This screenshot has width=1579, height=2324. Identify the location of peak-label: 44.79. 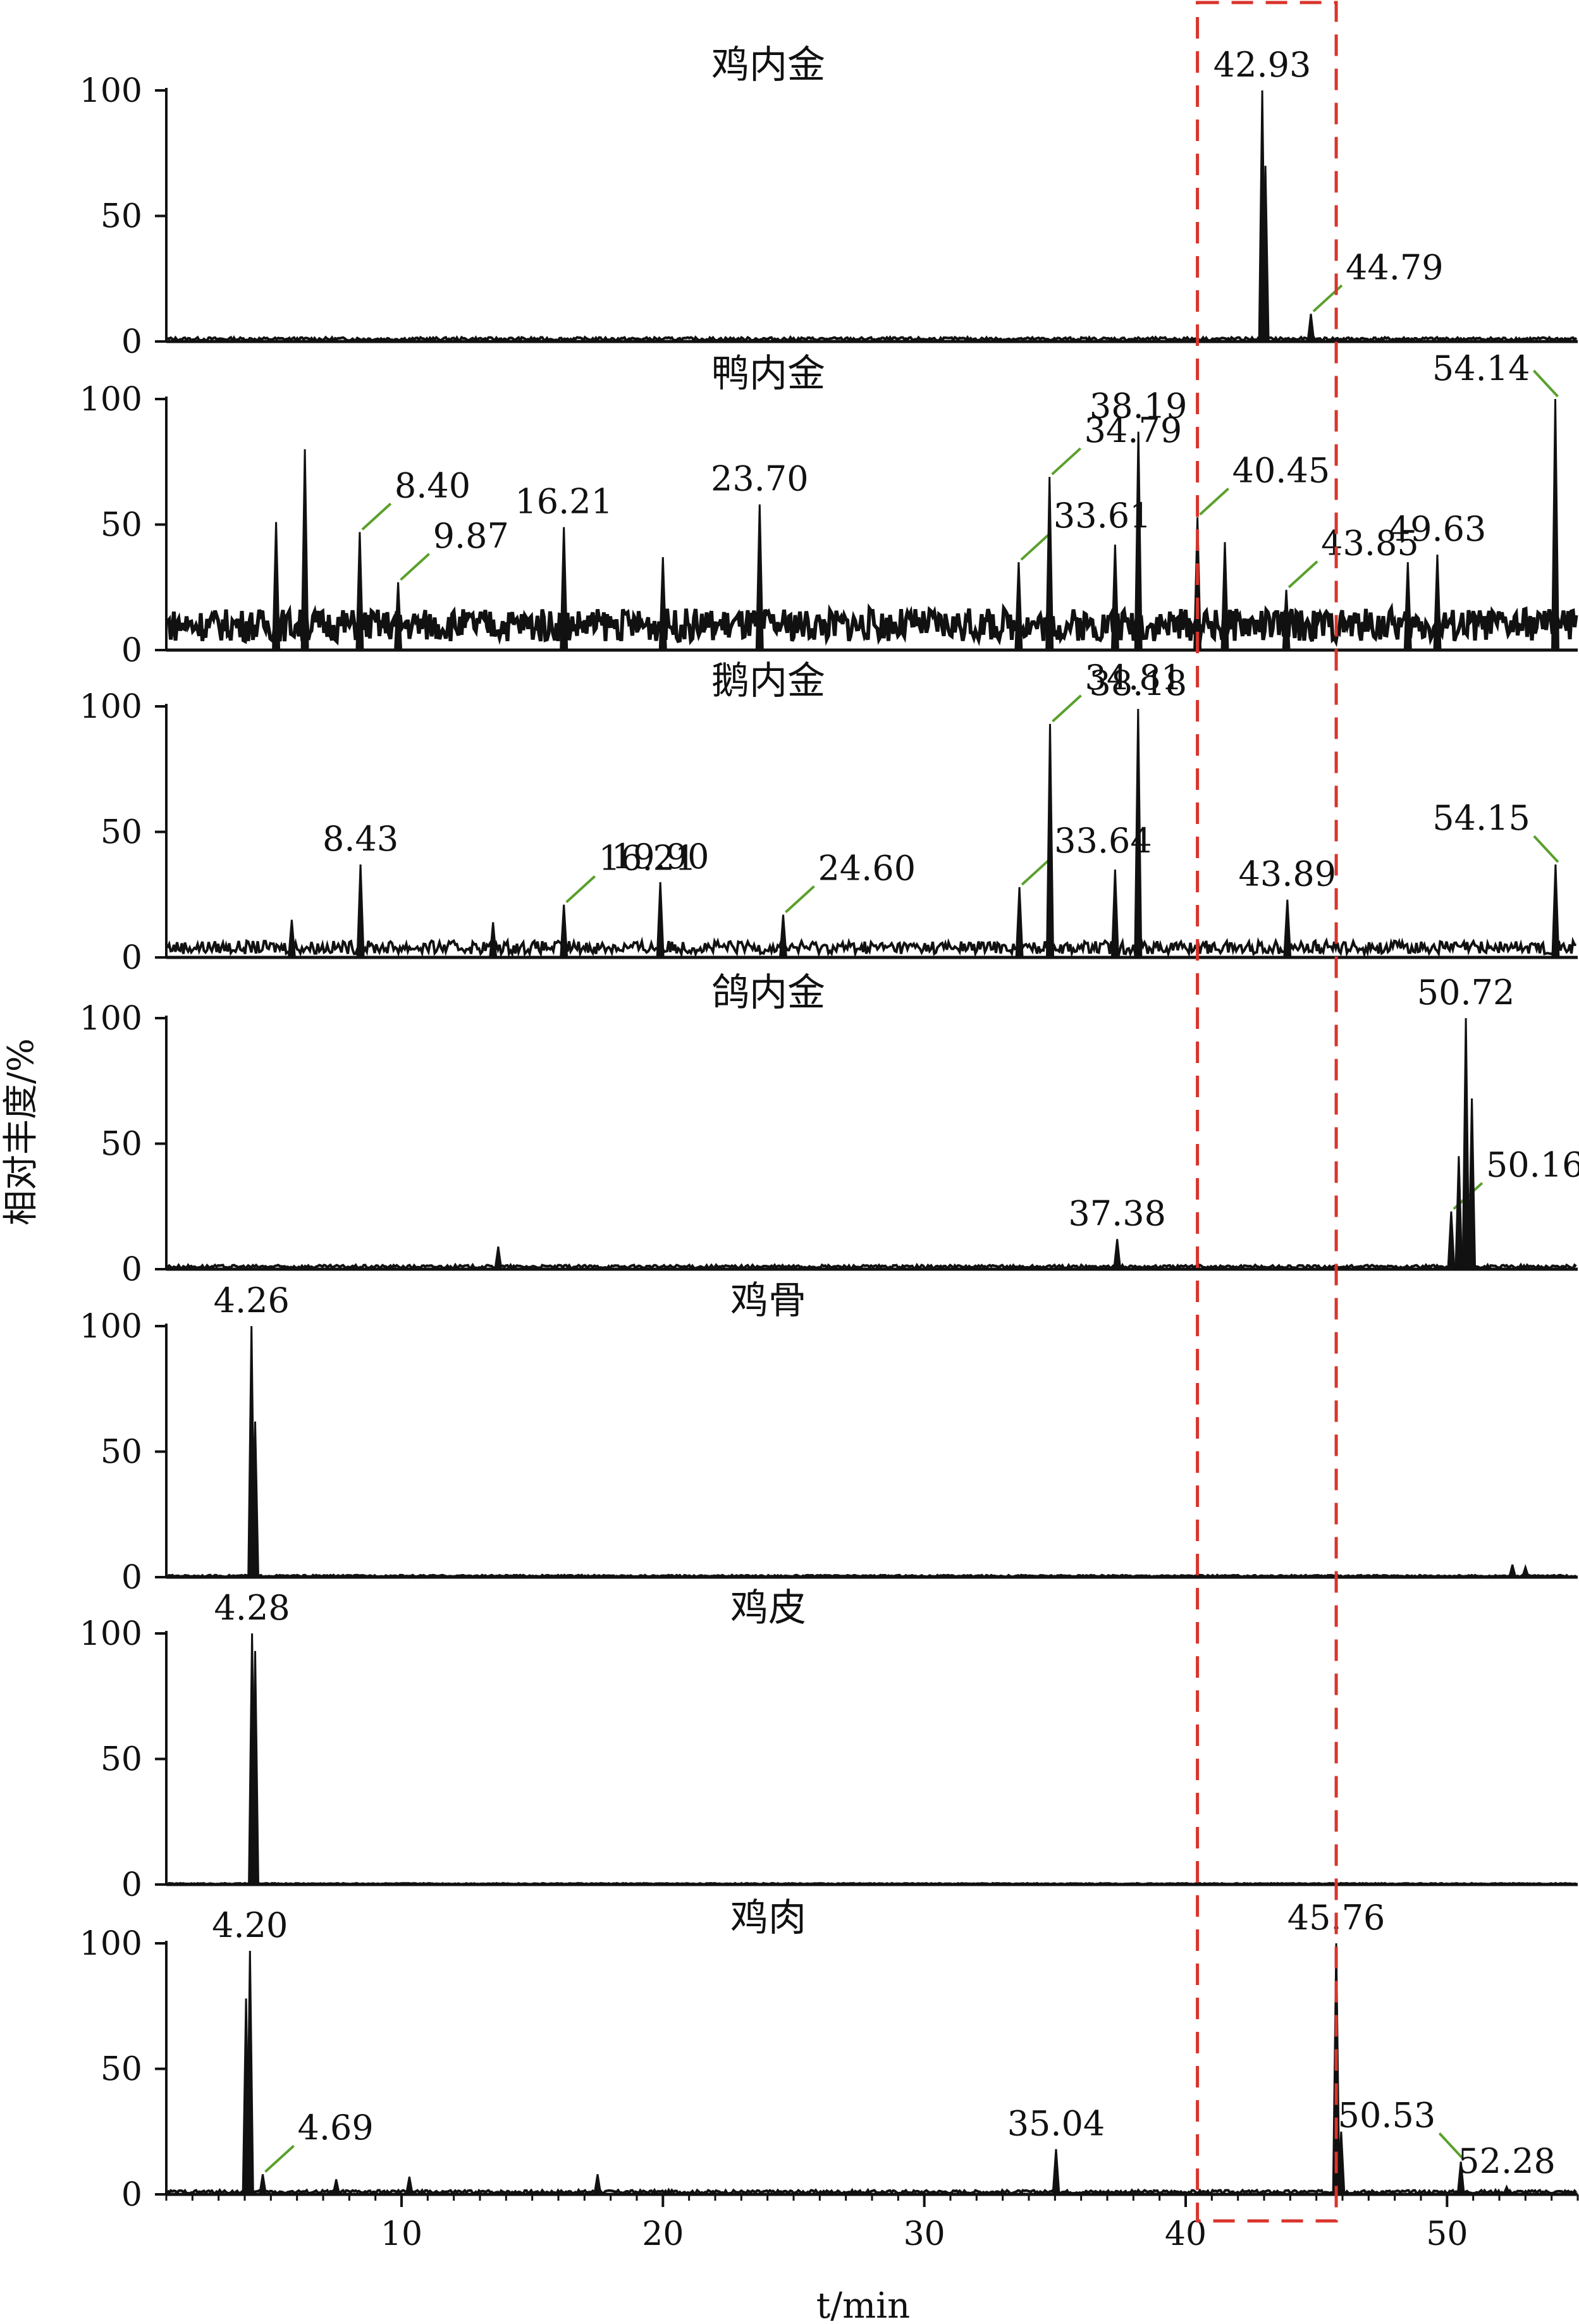
(1395, 267).